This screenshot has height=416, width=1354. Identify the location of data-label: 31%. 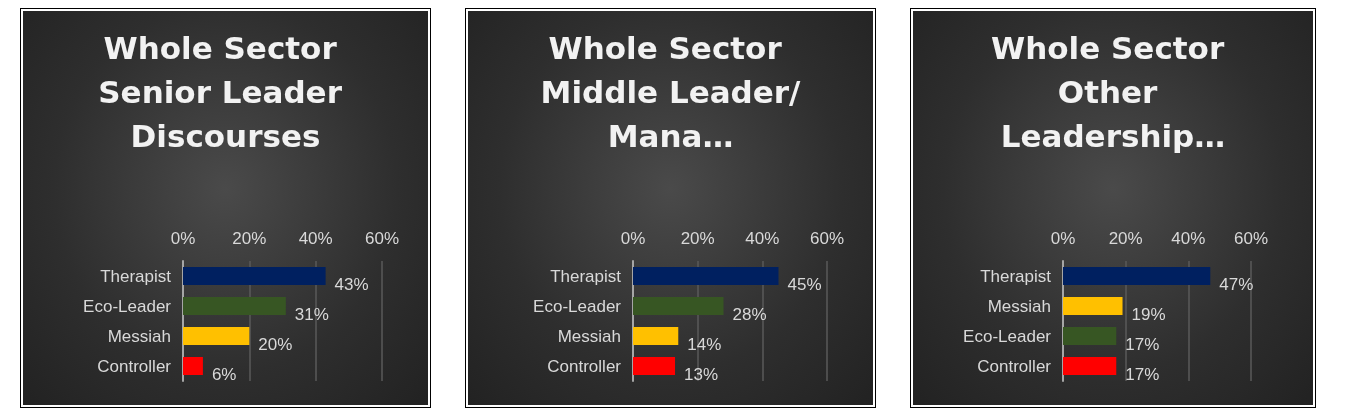
(311, 314).